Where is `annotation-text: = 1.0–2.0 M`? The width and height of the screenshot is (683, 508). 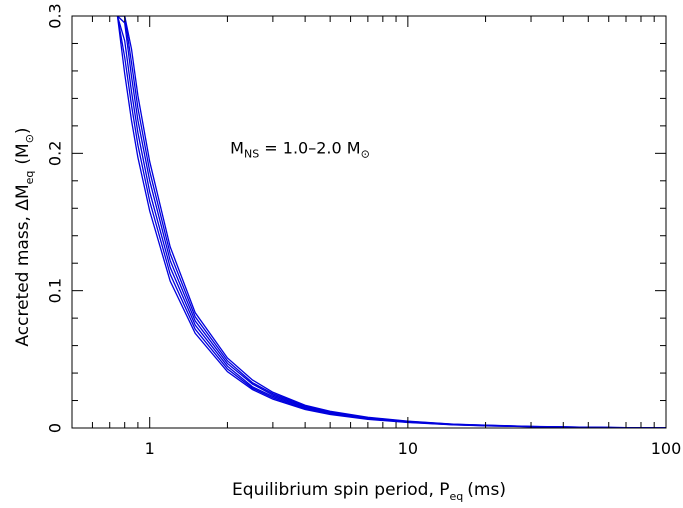 annotation-text: = 1.0–2.0 M is located at coordinates (309, 147).